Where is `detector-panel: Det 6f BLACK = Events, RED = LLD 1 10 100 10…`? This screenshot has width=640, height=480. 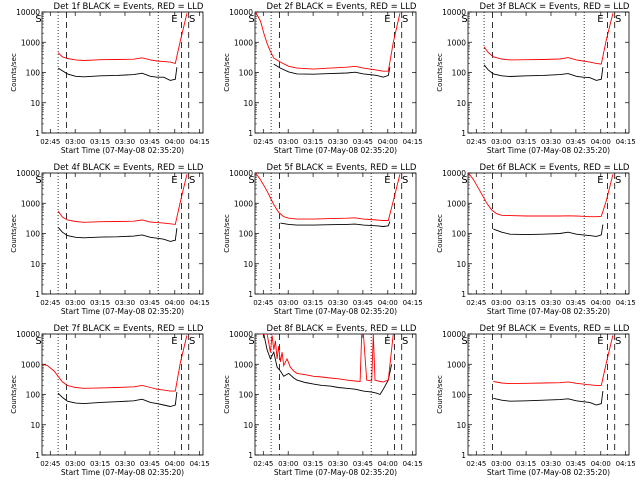 detector-panel: Det 6f BLACK = Events, RED = LLD 1 10 100 10… is located at coordinates (536, 239).